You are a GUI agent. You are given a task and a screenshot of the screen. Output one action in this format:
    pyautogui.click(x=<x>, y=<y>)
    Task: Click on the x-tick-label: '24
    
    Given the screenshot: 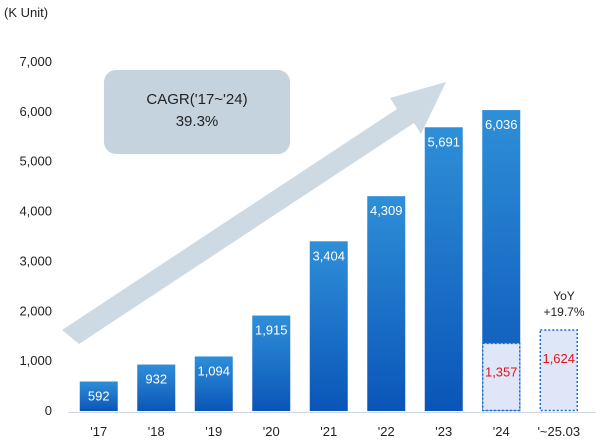 What is the action you would take?
    pyautogui.click(x=501, y=431)
    